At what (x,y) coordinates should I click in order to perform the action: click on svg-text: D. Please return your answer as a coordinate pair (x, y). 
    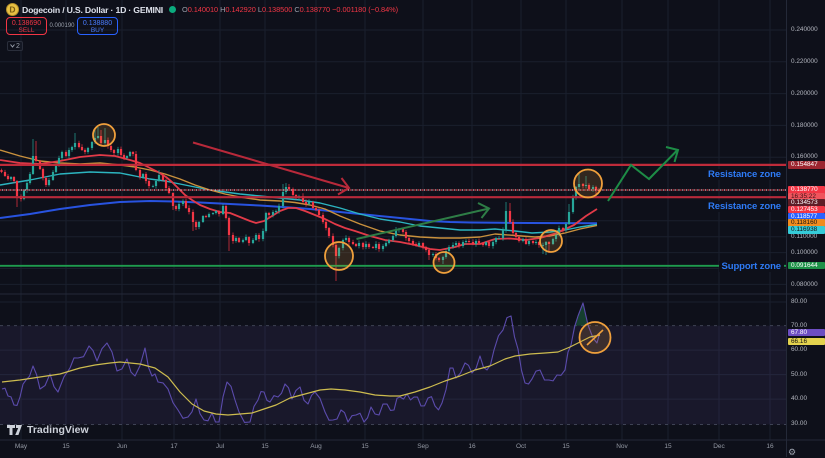
    Looking at the image, I should click on (12, 10).